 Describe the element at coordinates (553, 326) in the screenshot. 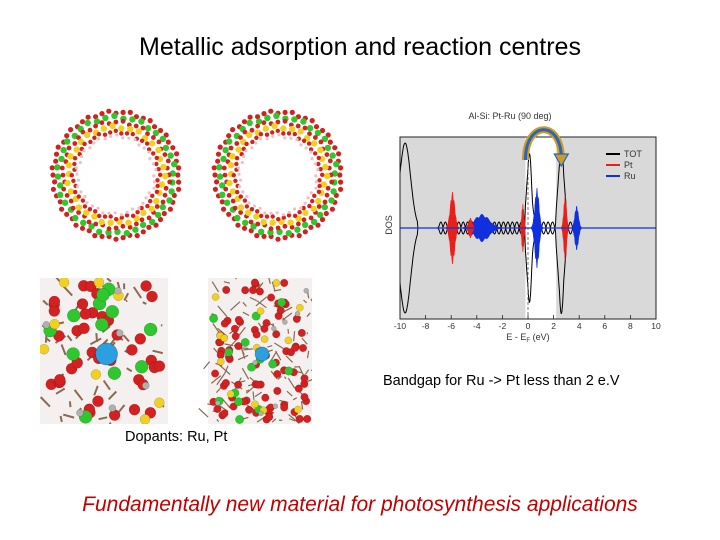

I see `x-tick-label: 2` at that location.